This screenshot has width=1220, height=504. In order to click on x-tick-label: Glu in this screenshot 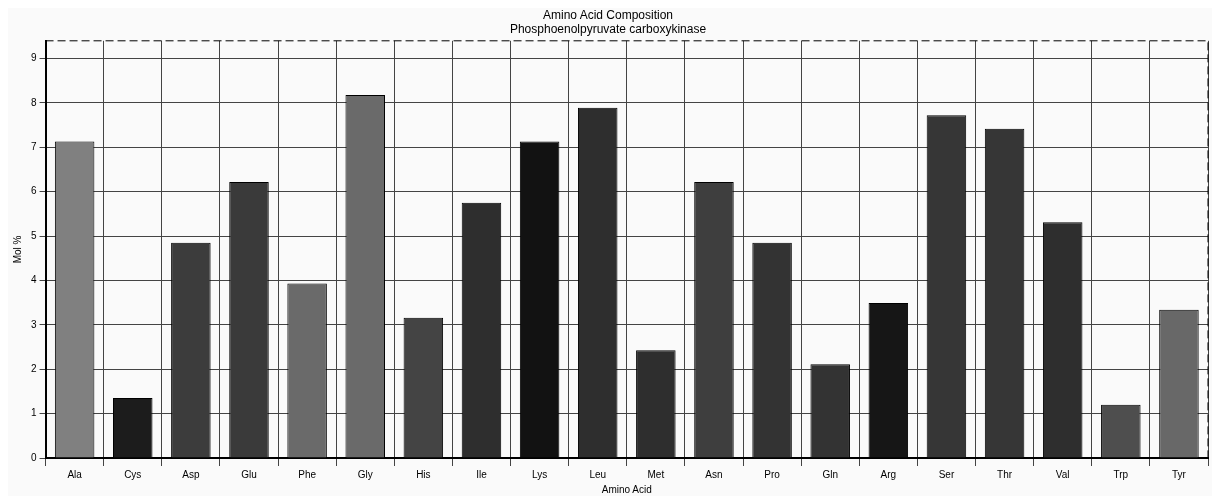, I will do `click(249, 474)`.